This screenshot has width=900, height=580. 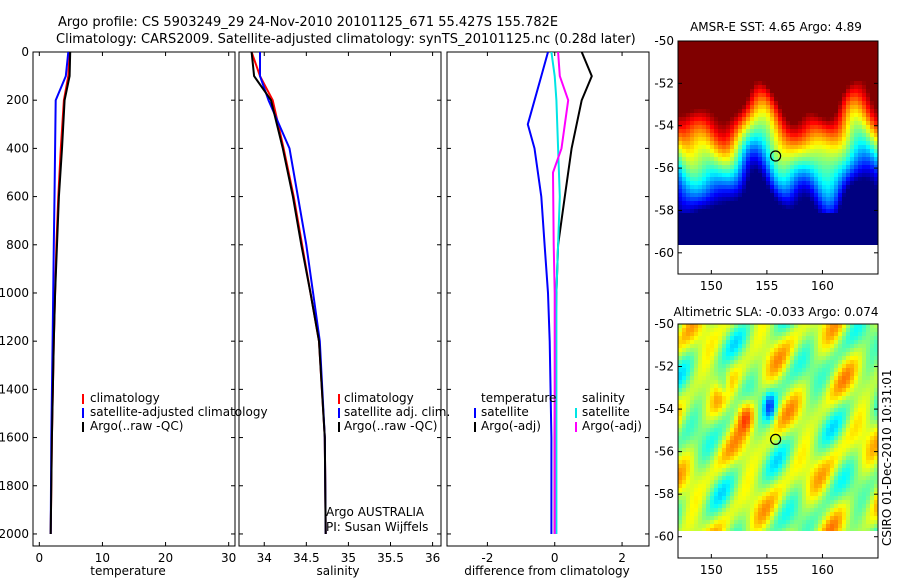 What do you see at coordinates (775, 156) in the screenshot?
I see `sst-float-position-marker` at bounding box center [775, 156].